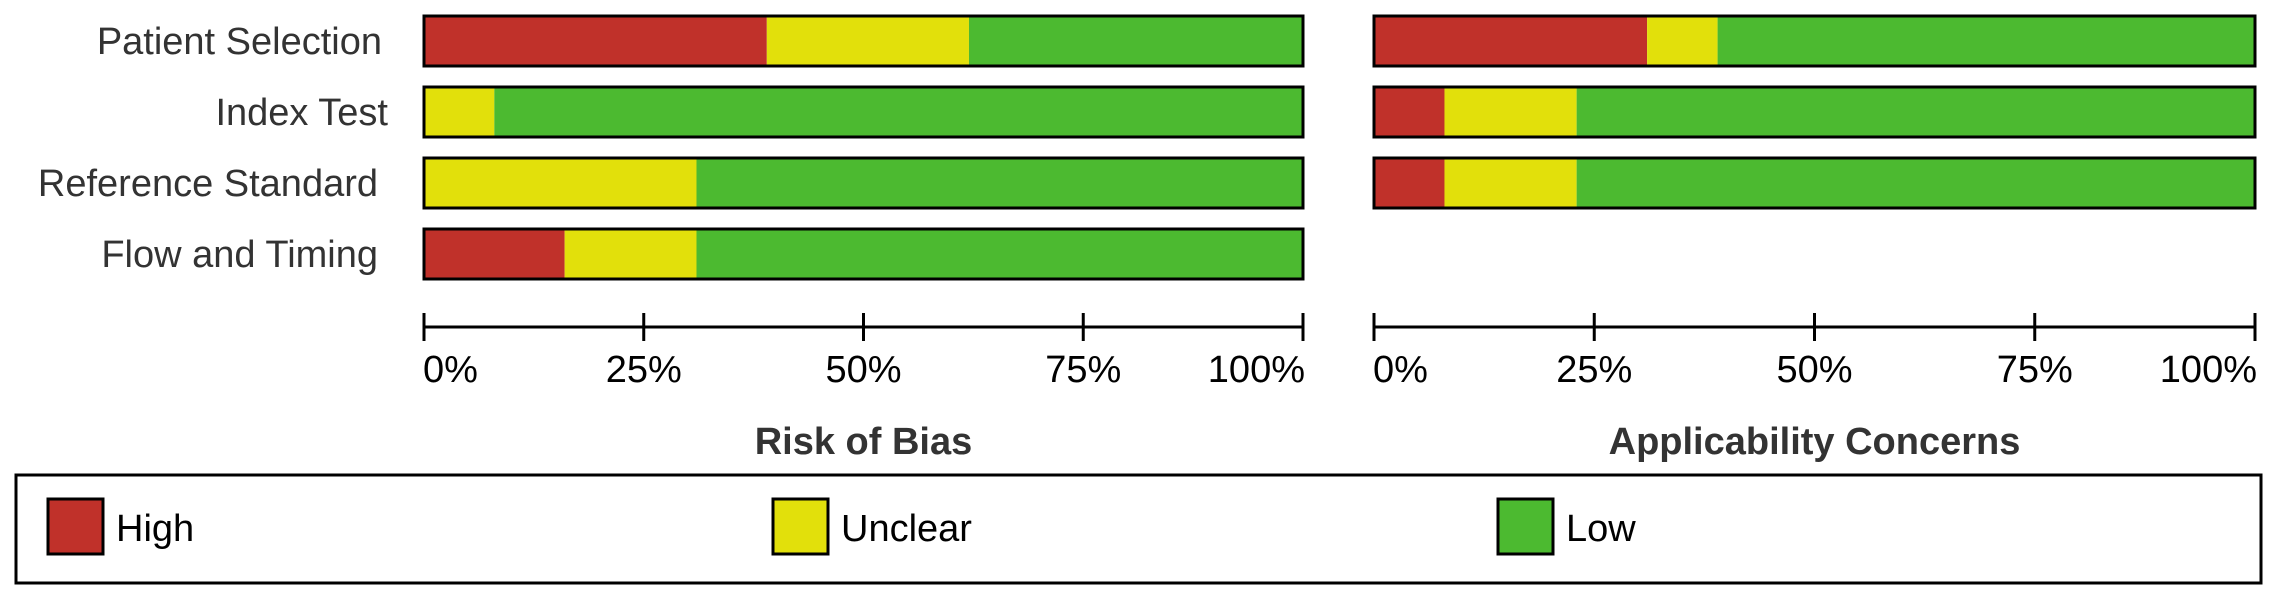 This screenshot has width=2279, height=599. Describe the element at coordinates (898, 112) in the screenshot. I see `risk-of-bias-index-test-low-bar` at that location.